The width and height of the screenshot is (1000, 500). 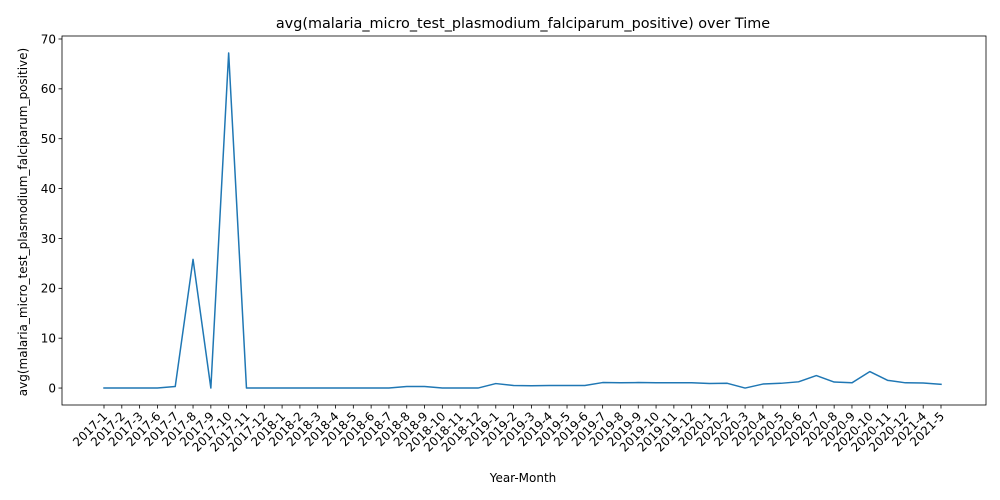 I want to click on y-tick-label: 0, so click(x=52, y=388).